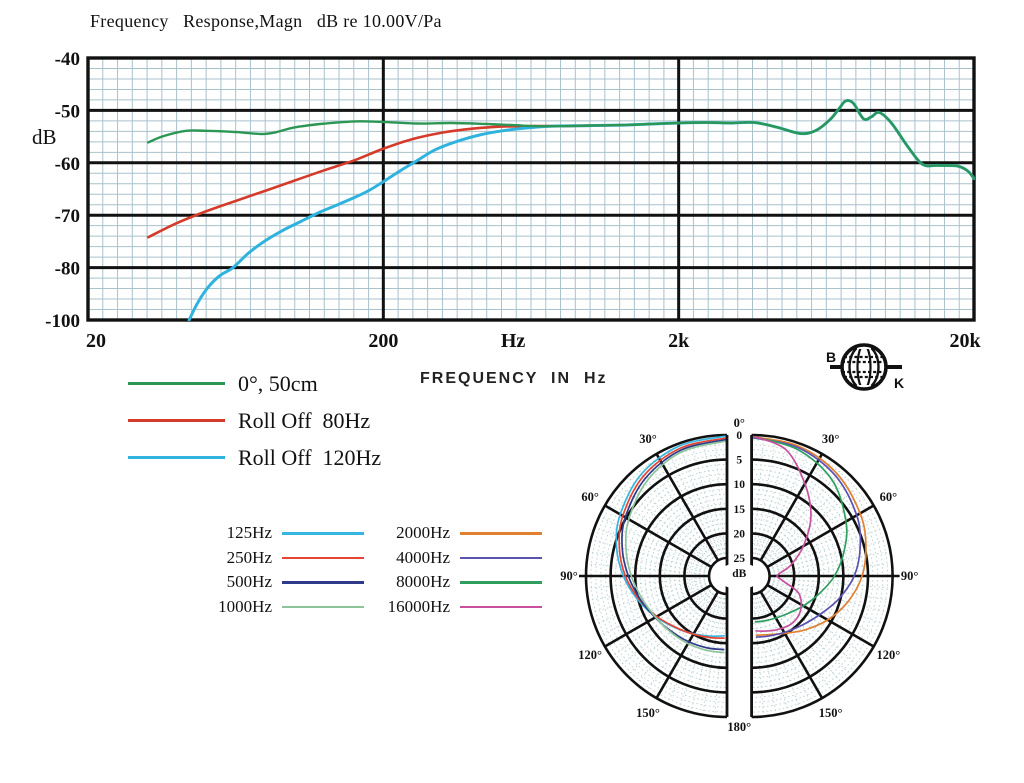 This screenshot has height=783, width=1024. I want to click on bk-logo: B K, so click(865, 367).